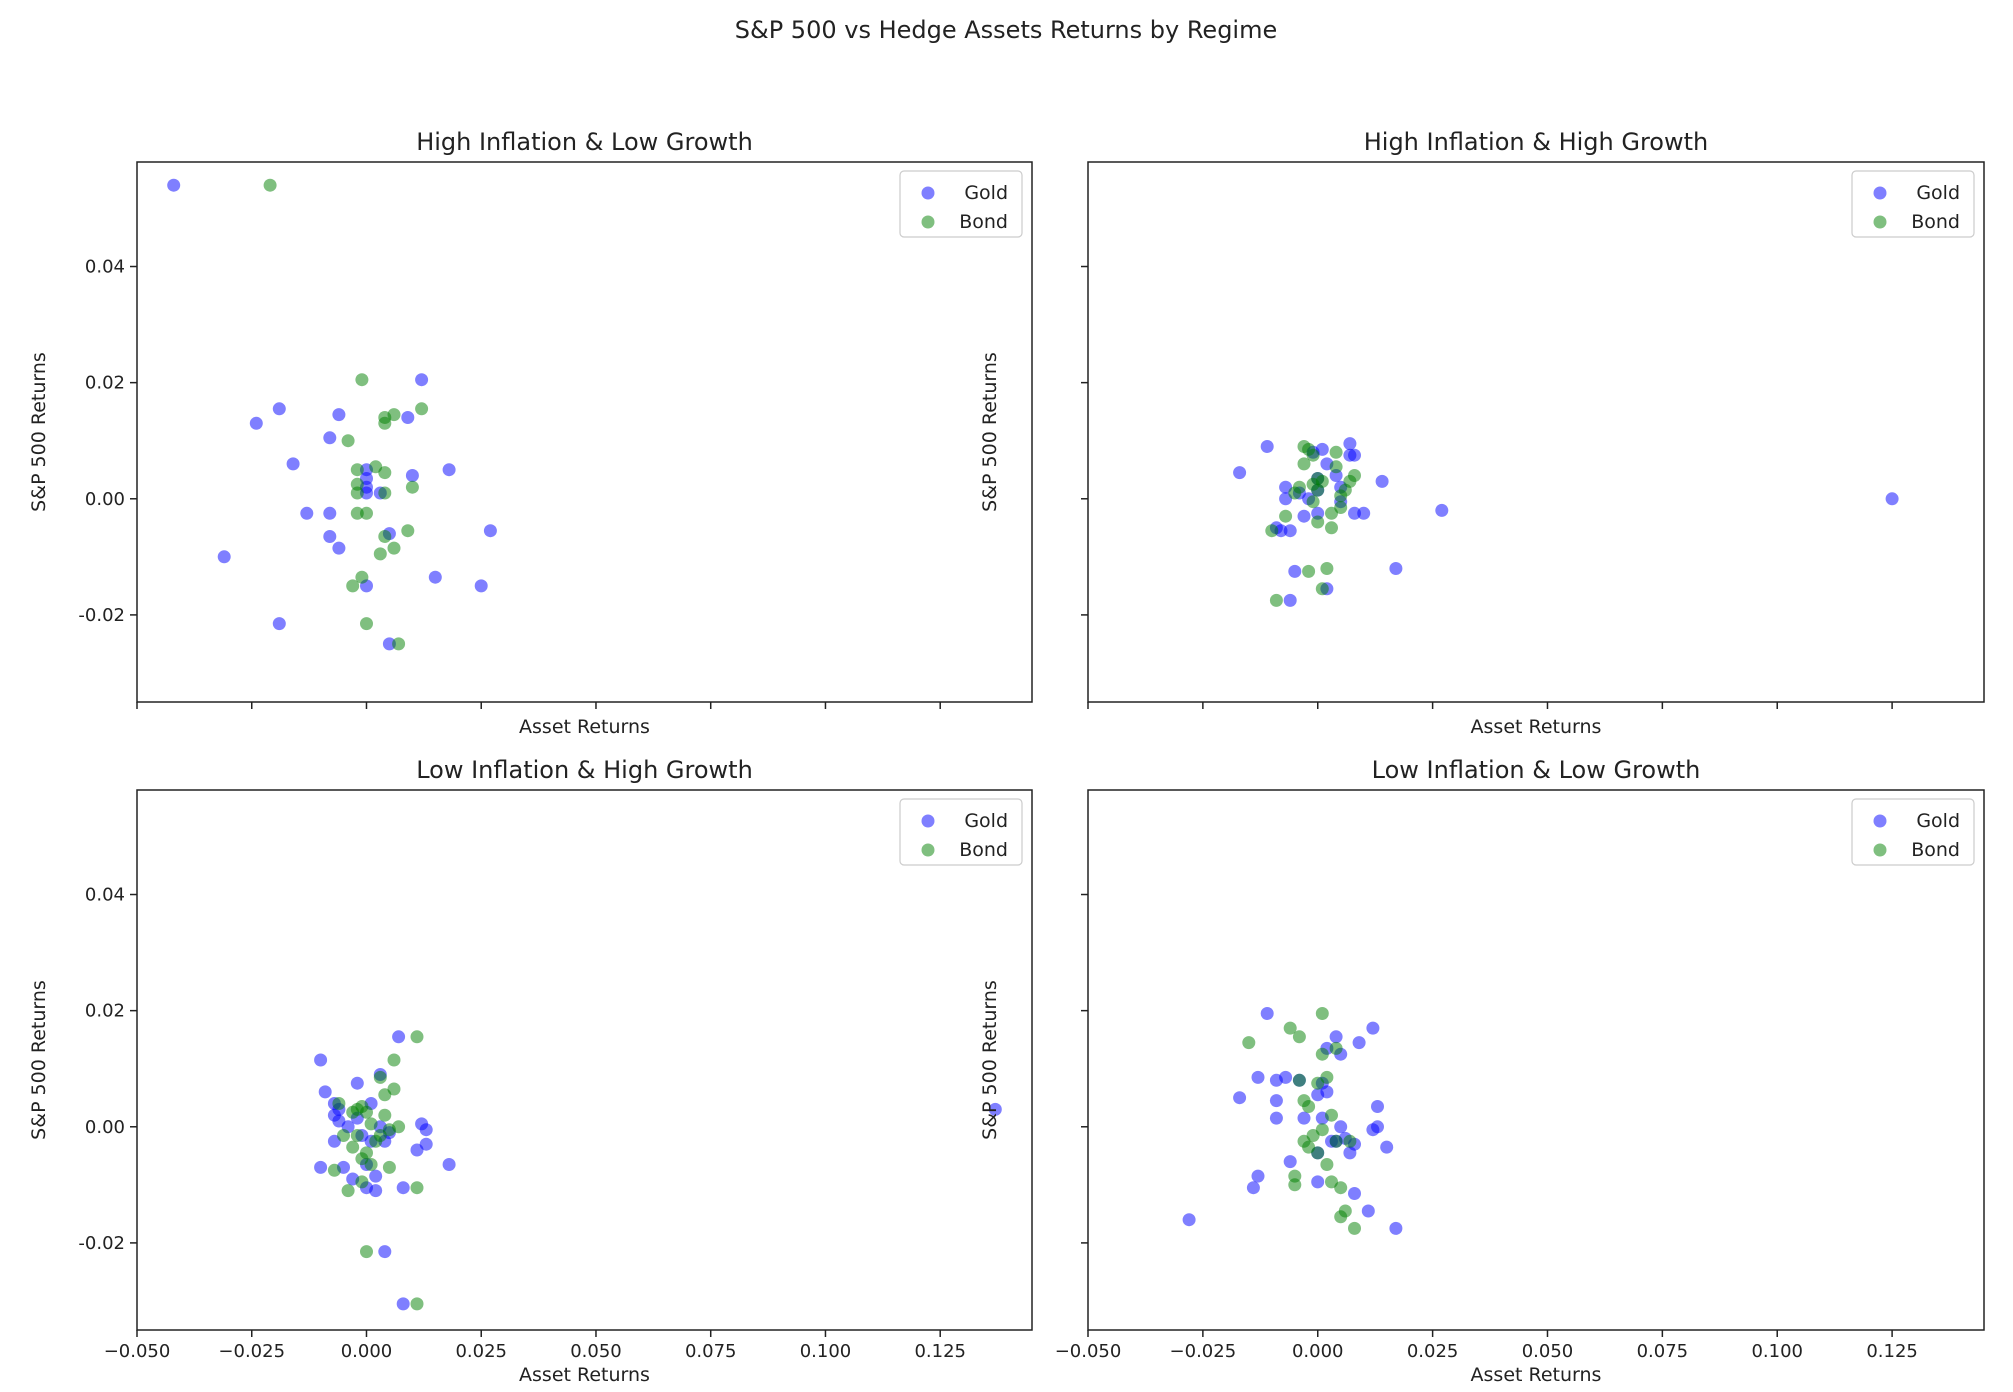 This screenshot has width=2013, height=1392. I want to click on subplot-title: Low Inflation & Low Growth, so click(1536, 770).